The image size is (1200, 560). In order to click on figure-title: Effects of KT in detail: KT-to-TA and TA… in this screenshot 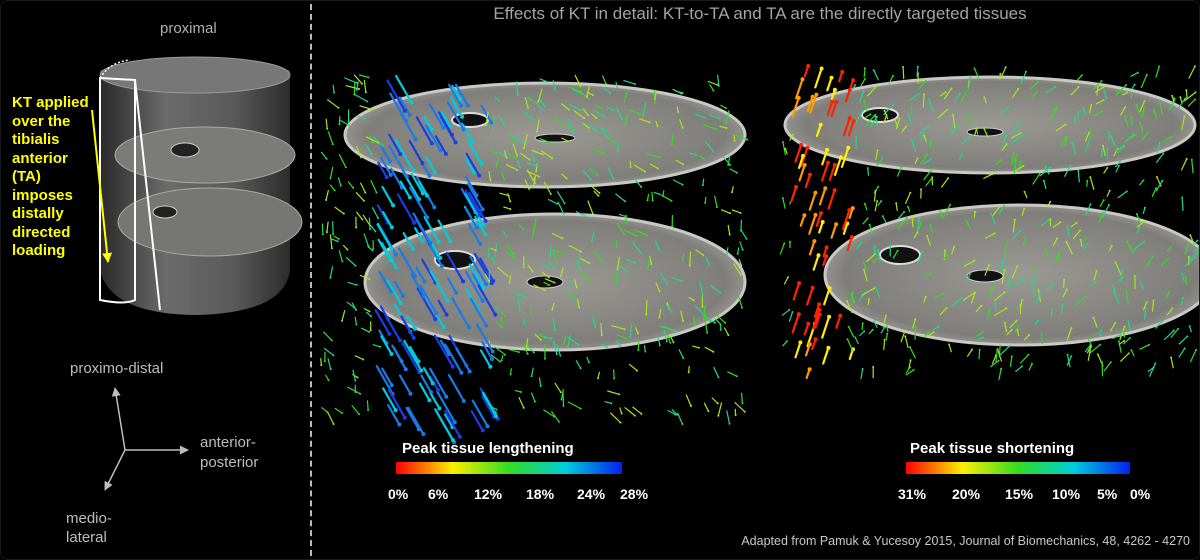, I will do `click(760, 13)`.